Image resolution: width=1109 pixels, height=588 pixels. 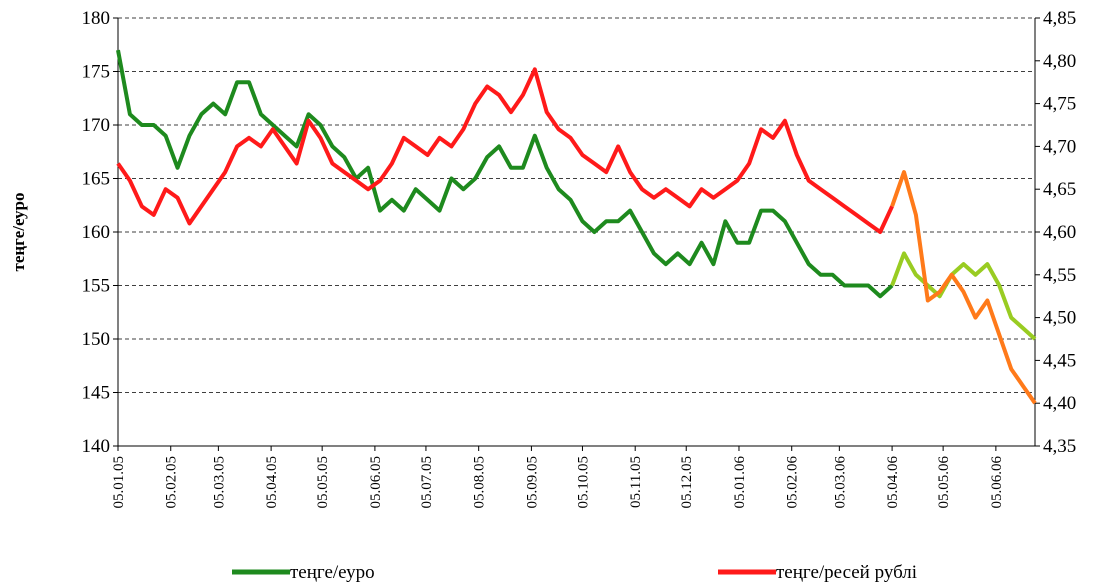 I want to click on x-tick-label: 05.01.06, so click(x=740, y=482).